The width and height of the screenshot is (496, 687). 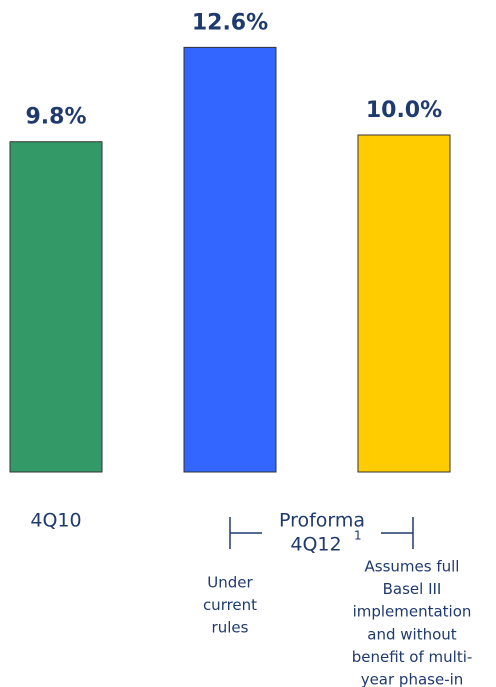 What do you see at coordinates (55, 521) in the screenshot?
I see `x-tick-label: 4Q10` at bounding box center [55, 521].